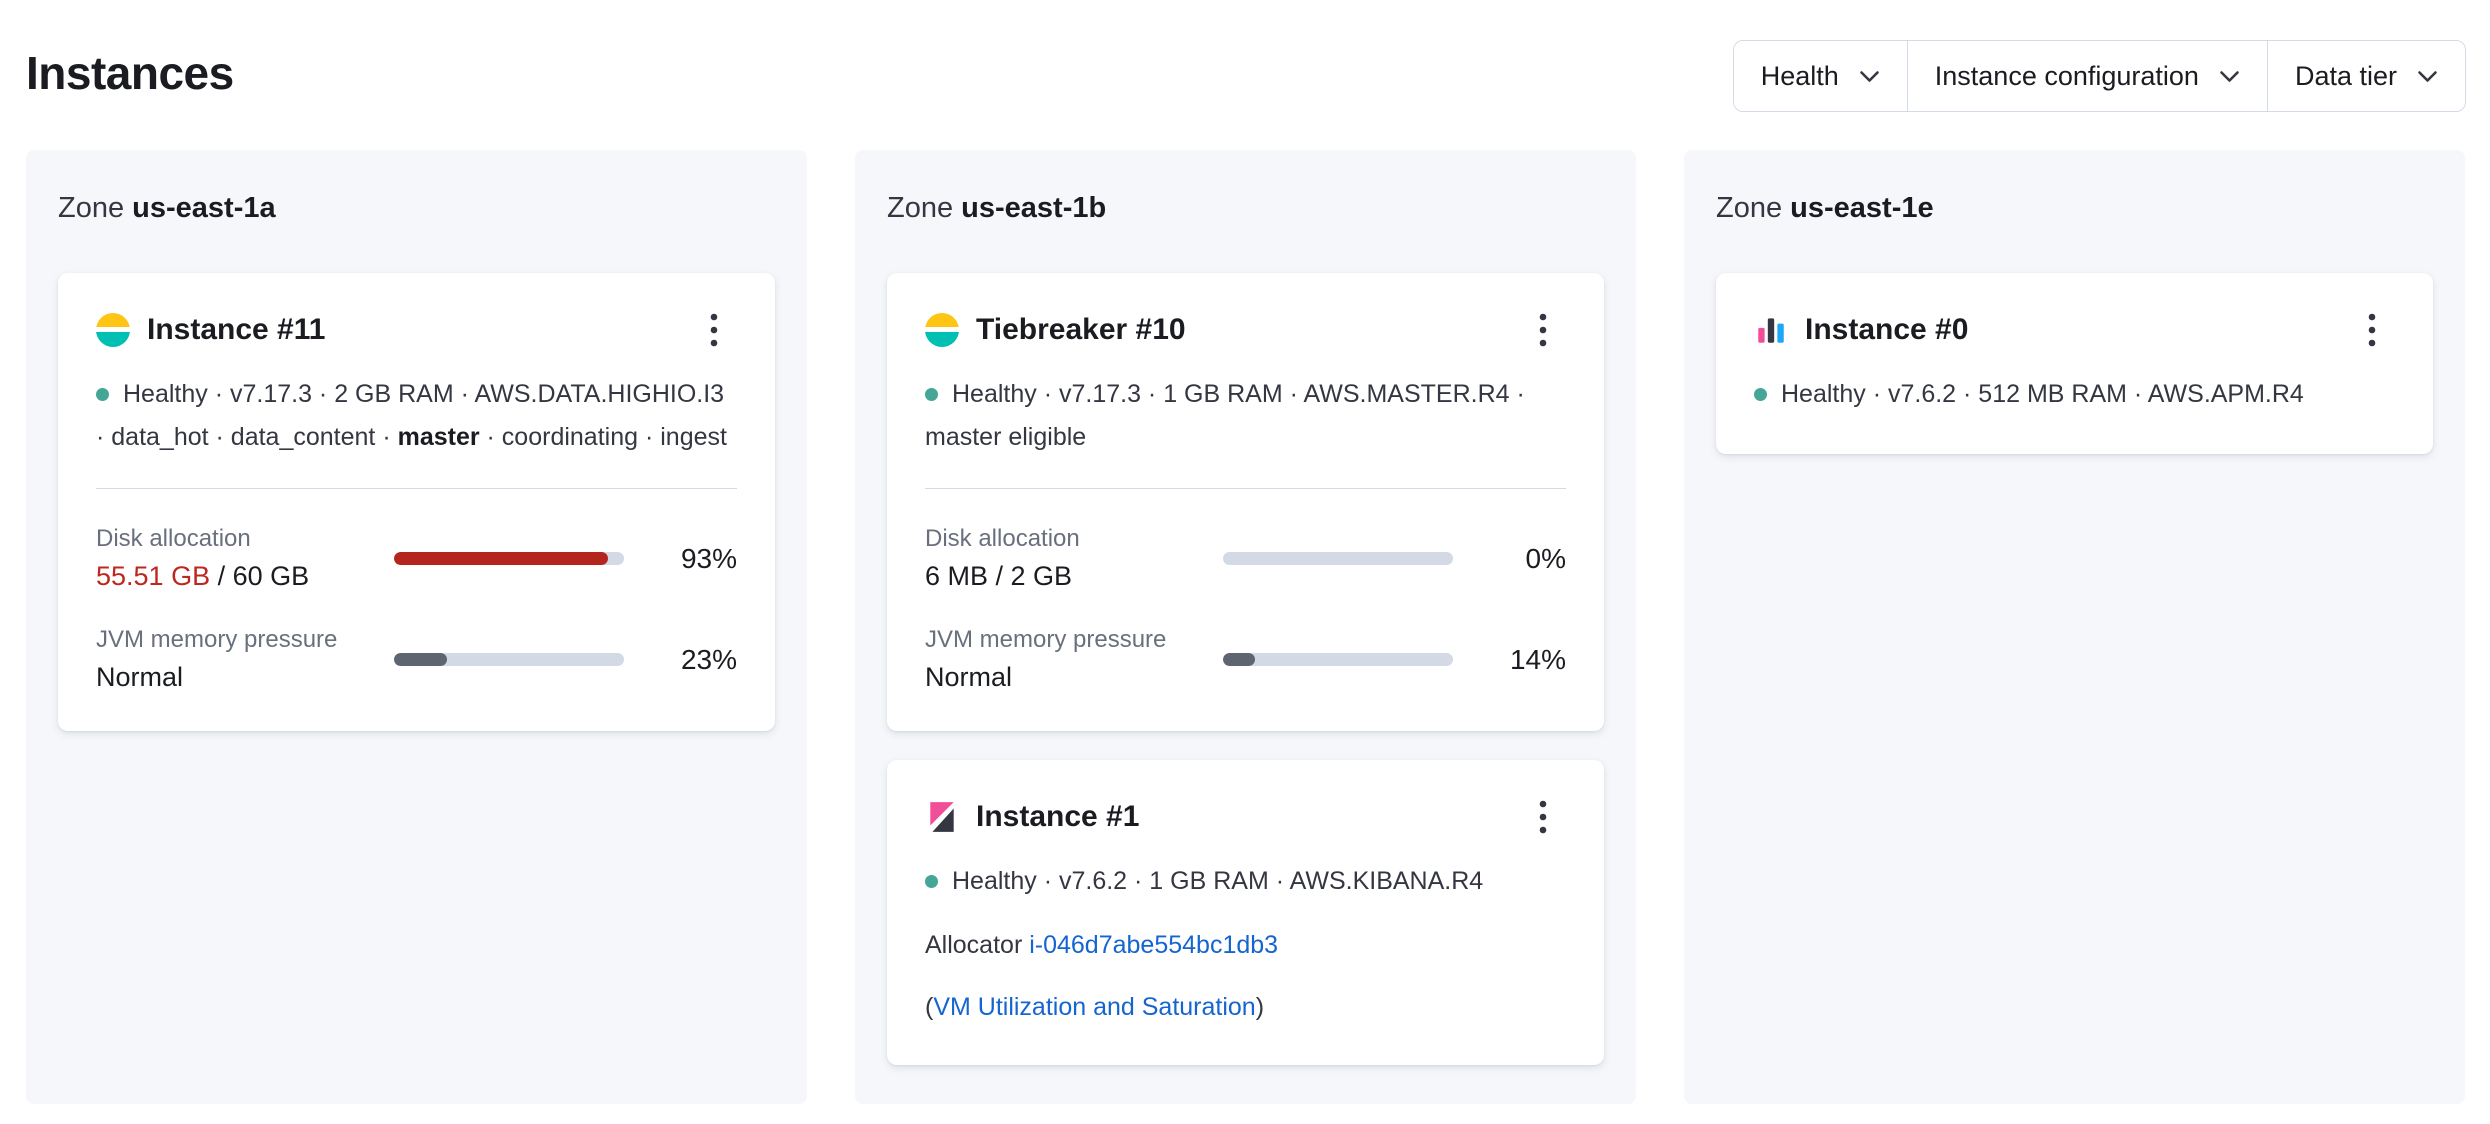 The width and height of the screenshot is (2490, 1124). What do you see at coordinates (153, 576) in the screenshot?
I see `disk-used-value: 55.51 GB` at bounding box center [153, 576].